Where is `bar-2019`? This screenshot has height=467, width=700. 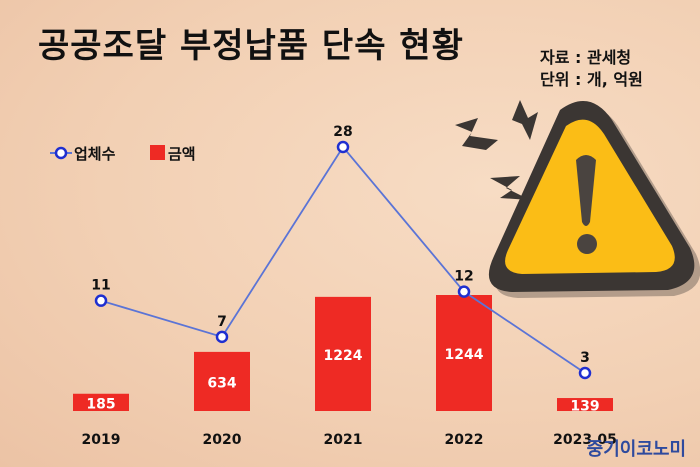 bar-2019 is located at coordinates (101, 402).